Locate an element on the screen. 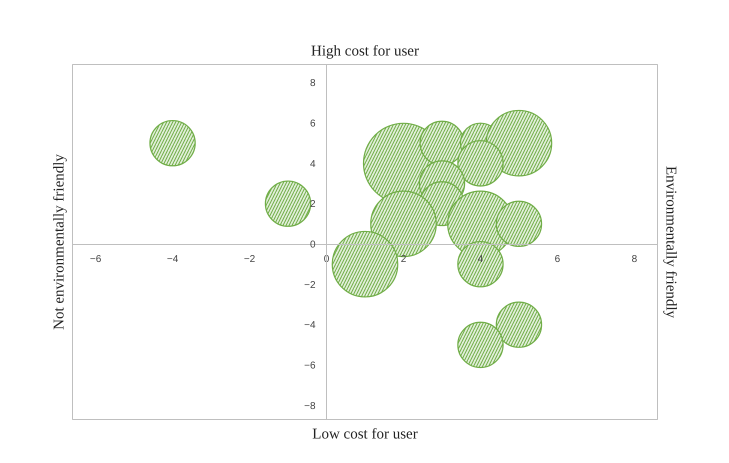 The image size is (729, 463). y-tick-label: −6 is located at coordinates (310, 366).